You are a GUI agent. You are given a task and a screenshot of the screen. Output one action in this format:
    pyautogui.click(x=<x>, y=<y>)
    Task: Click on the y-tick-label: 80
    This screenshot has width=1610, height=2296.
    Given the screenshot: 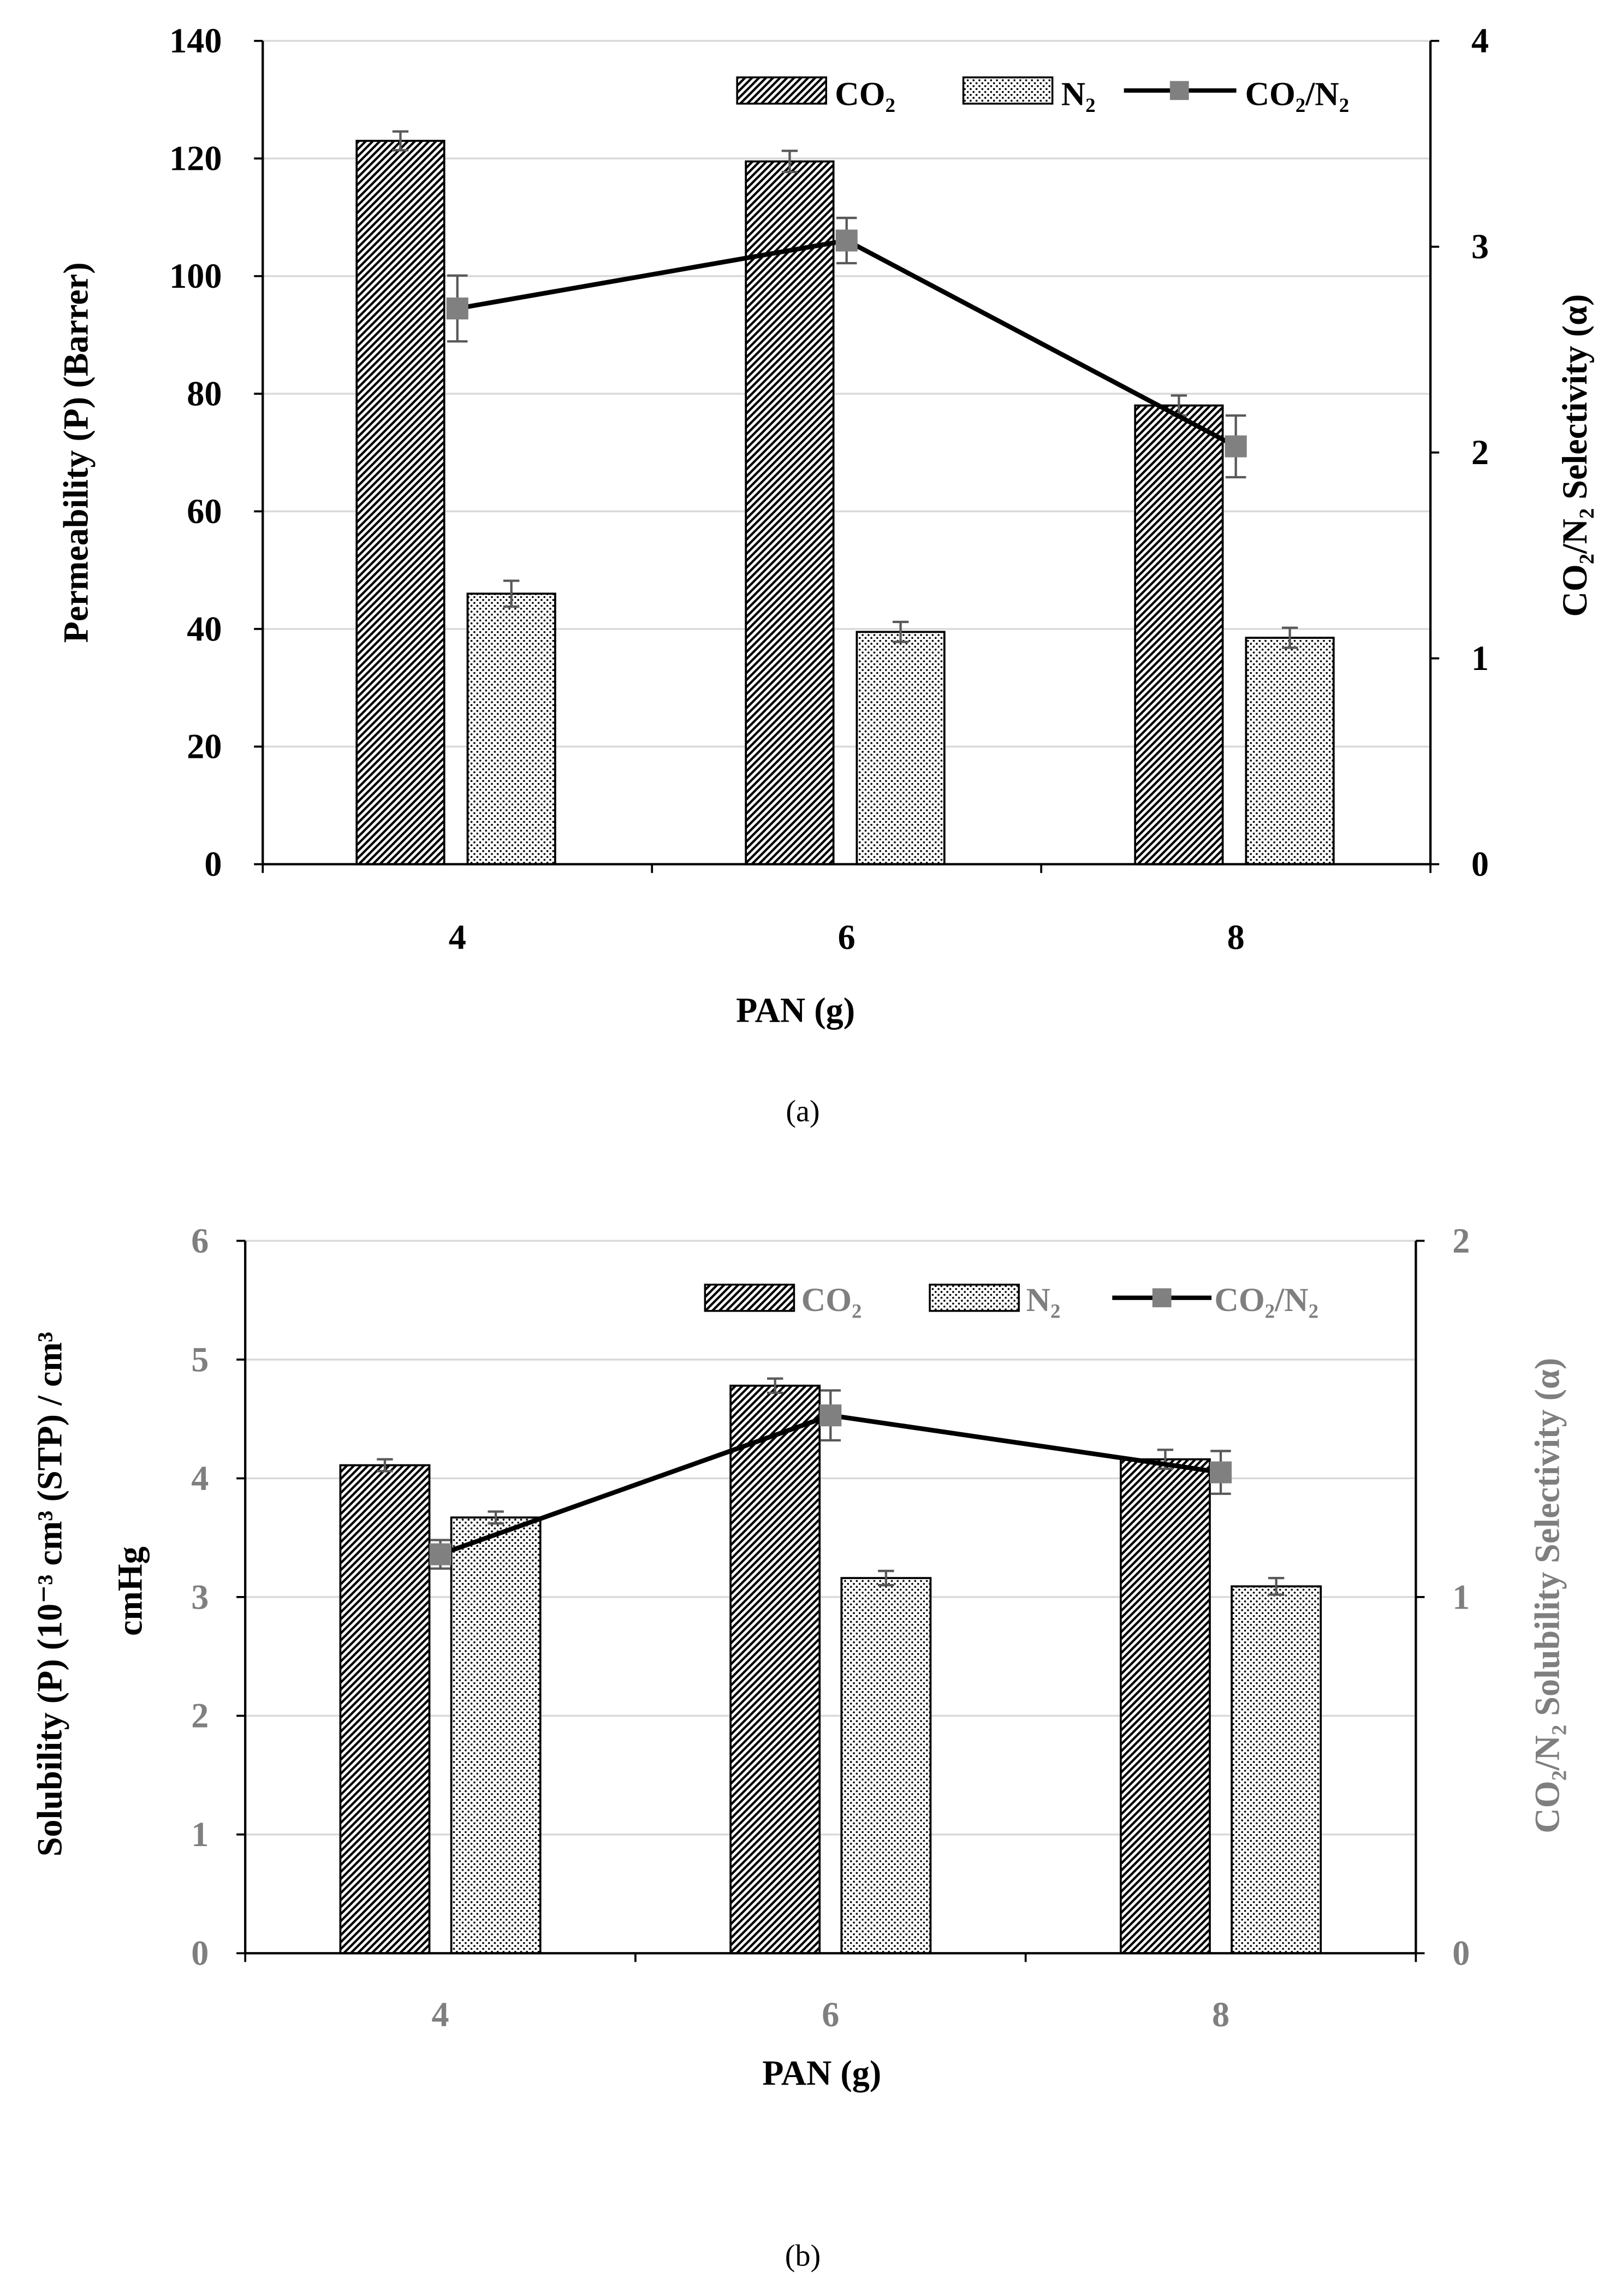 What is the action you would take?
    pyautogui.click(x=204, y=393)
    